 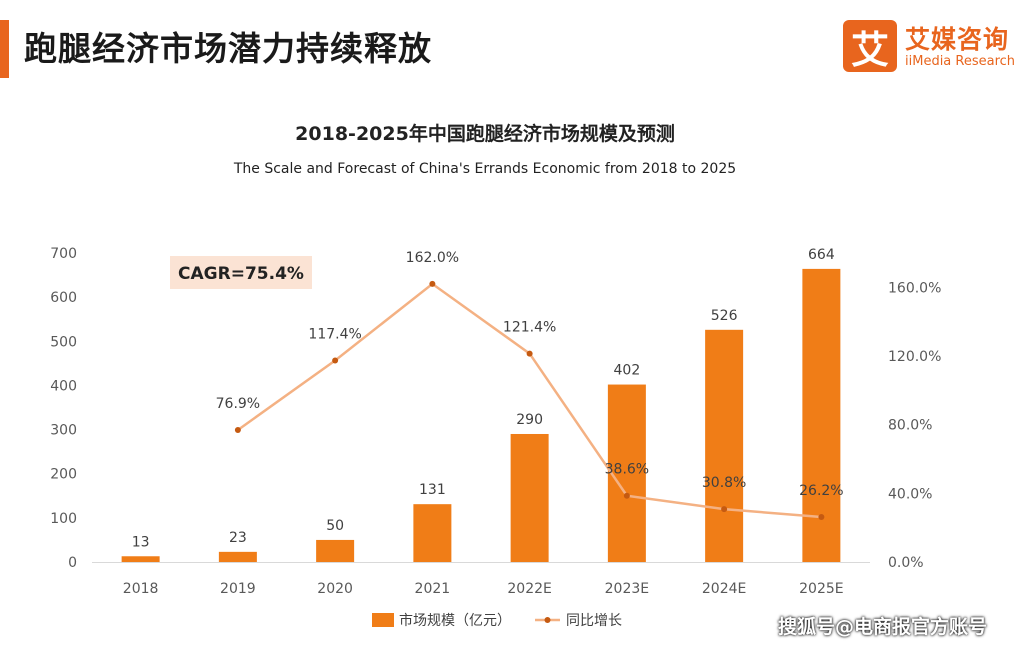 I want to click on line-data-label: 26.2%, so click(x=821, y=491).